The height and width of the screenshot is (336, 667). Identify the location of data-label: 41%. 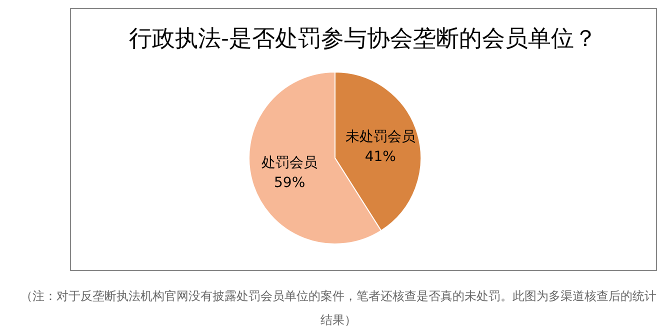
(380, 156).